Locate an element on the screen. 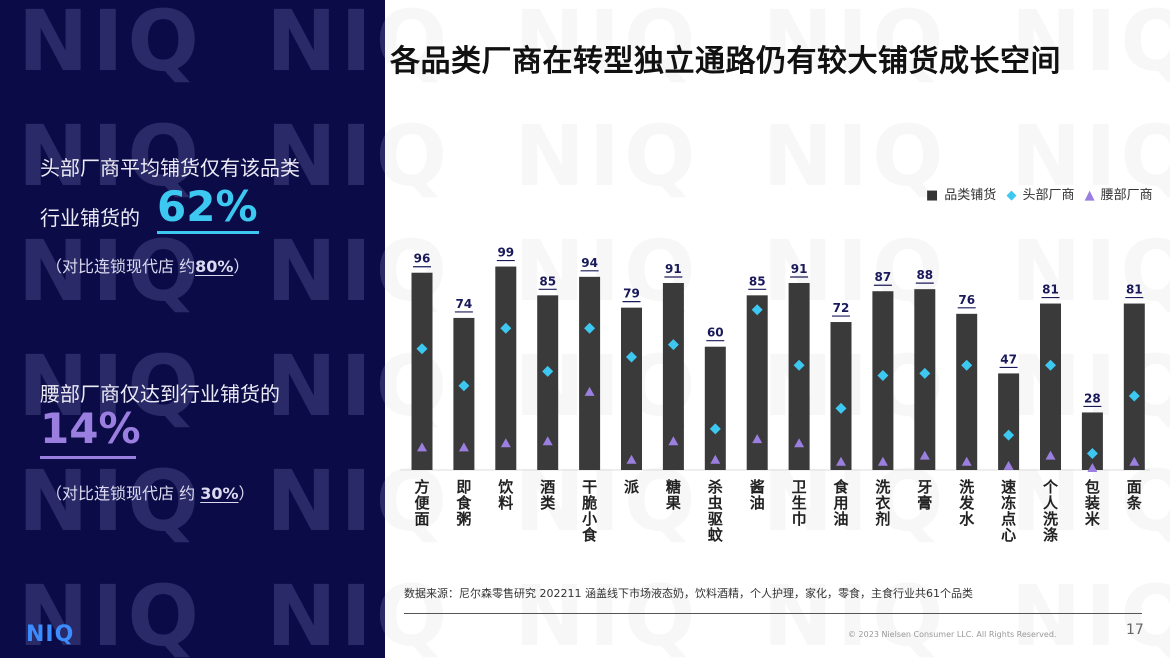 The image size is (1170, 658). bar-value-label: 76 is located at coordinates (966, 300).